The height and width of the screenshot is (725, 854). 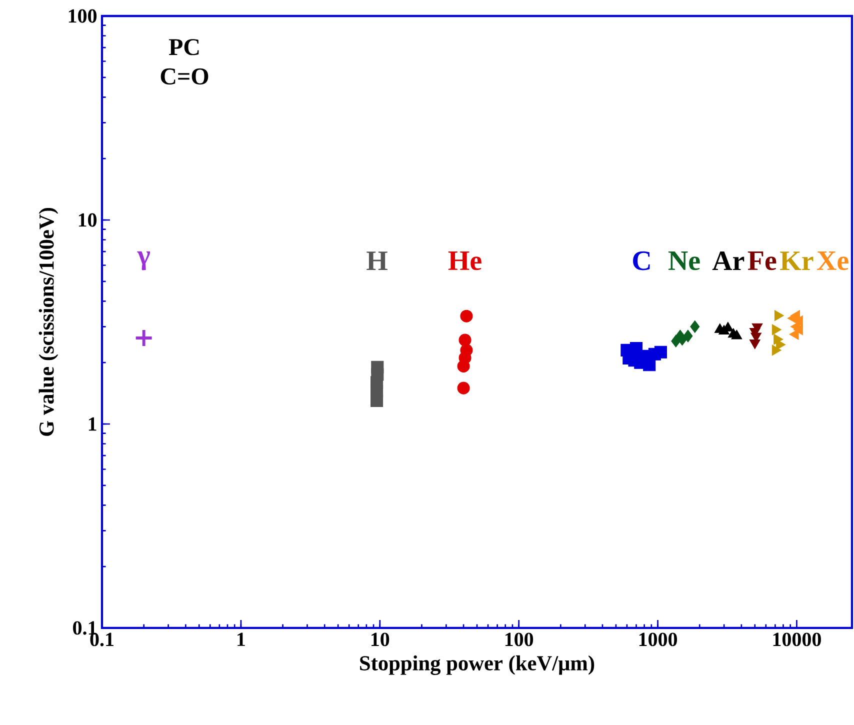 What do you see at coordinates (84, 628) in the screenshot?
I see `y-tick-label: 0.1` at bounding box center [84, 628].